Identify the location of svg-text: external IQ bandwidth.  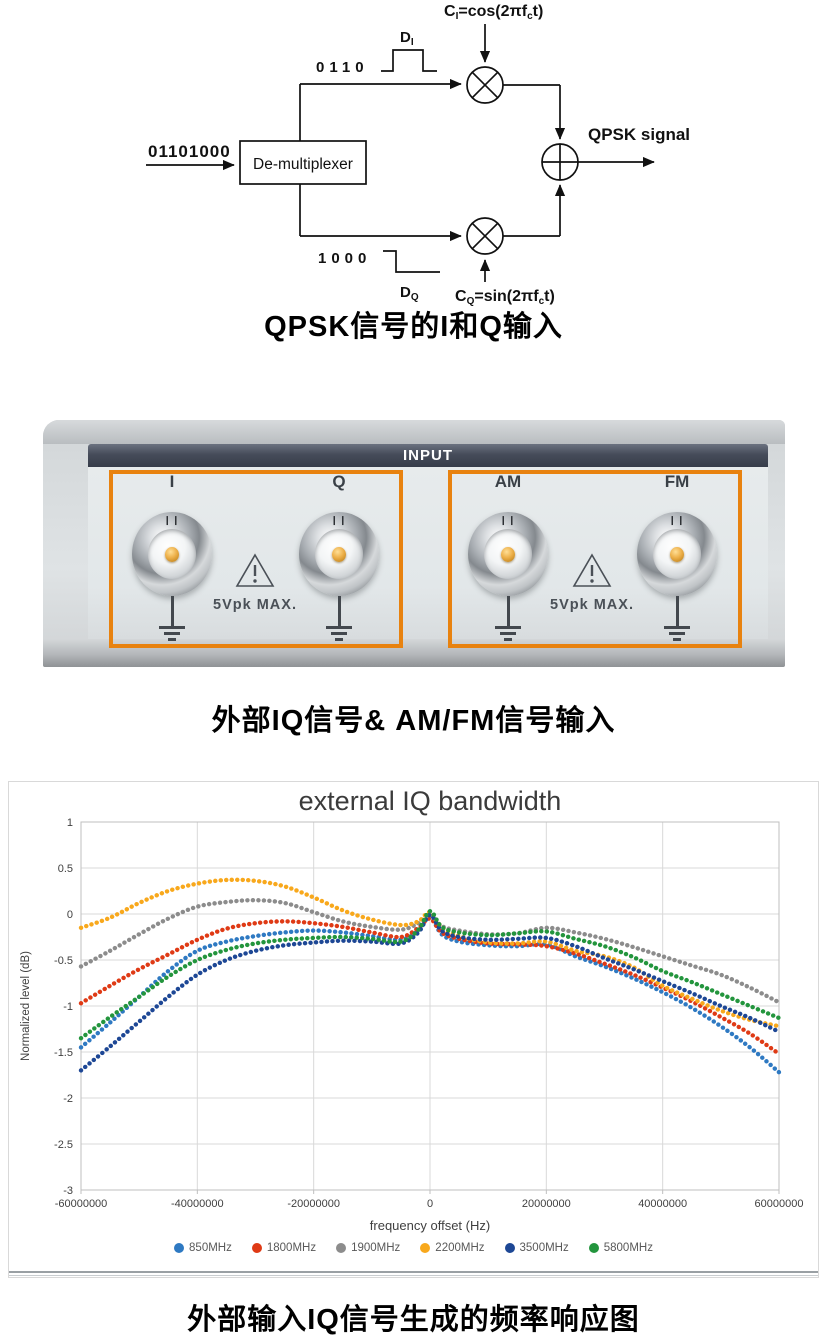
(430, 801).